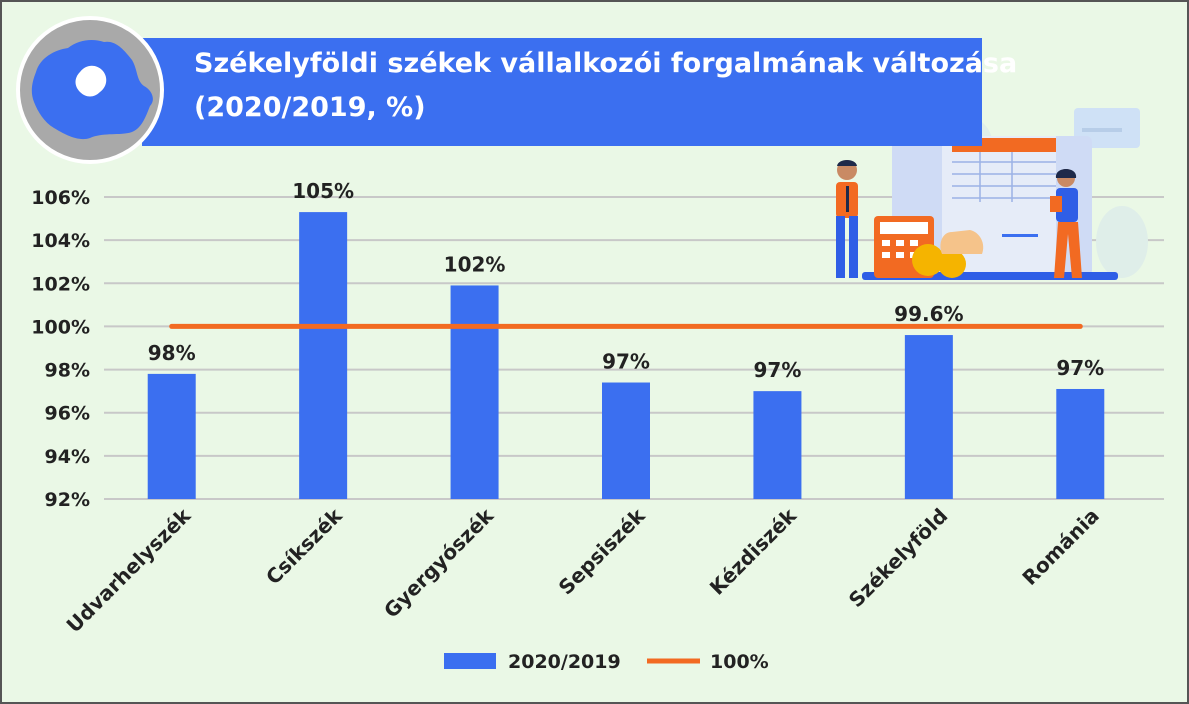  What do you see at coordinates (470, 661) in the screenshot?
I see `legend-swatch-bars` at bounding box center [470, 661].